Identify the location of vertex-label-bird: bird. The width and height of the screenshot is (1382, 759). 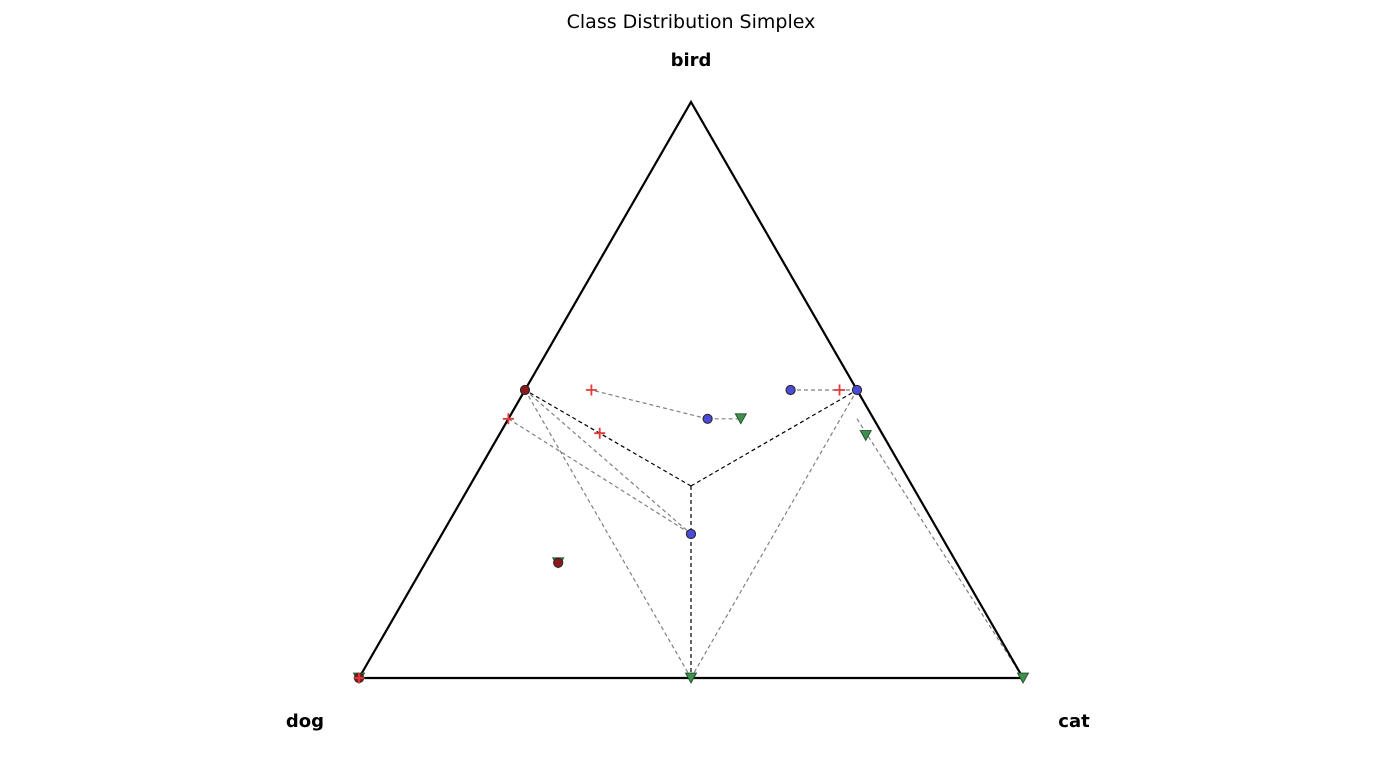
(691, 60).